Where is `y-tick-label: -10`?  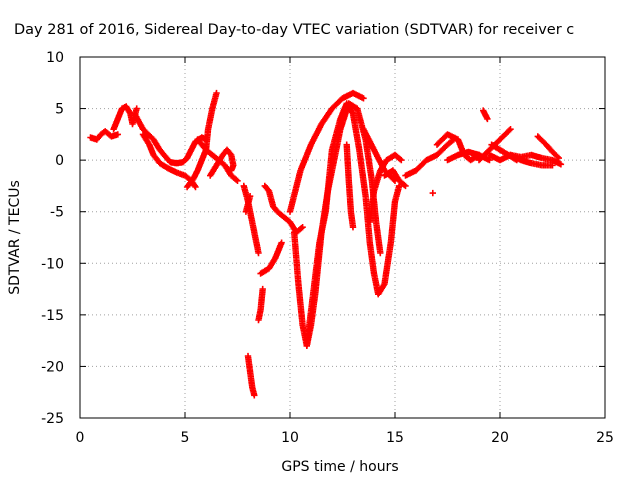
y-tick-label: -10 is located at coordinates (52, 264).